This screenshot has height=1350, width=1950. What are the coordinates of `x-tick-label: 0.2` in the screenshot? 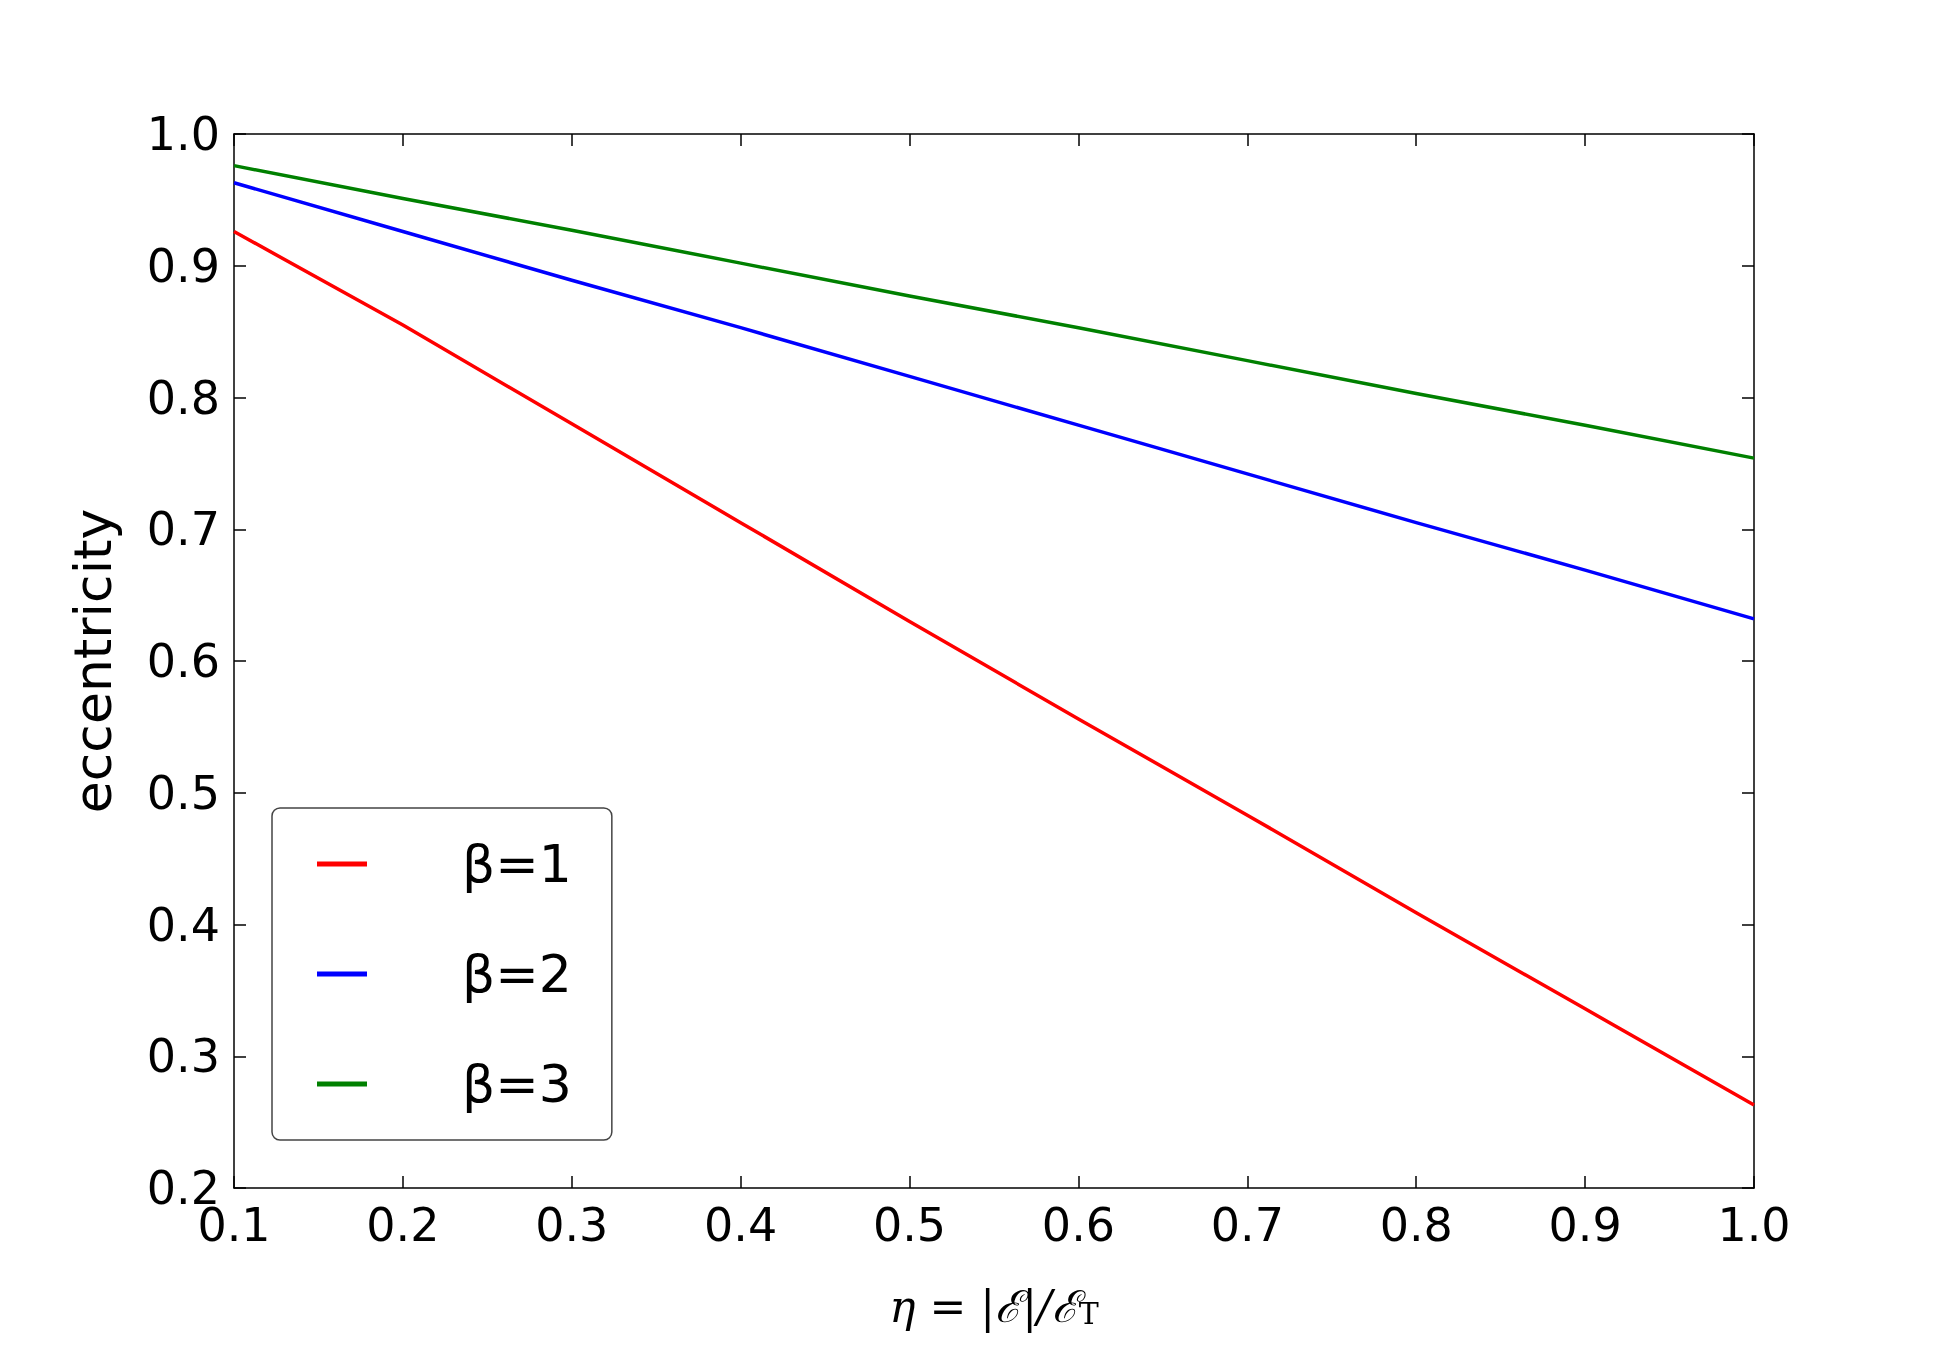 It's located at (403, 1225).